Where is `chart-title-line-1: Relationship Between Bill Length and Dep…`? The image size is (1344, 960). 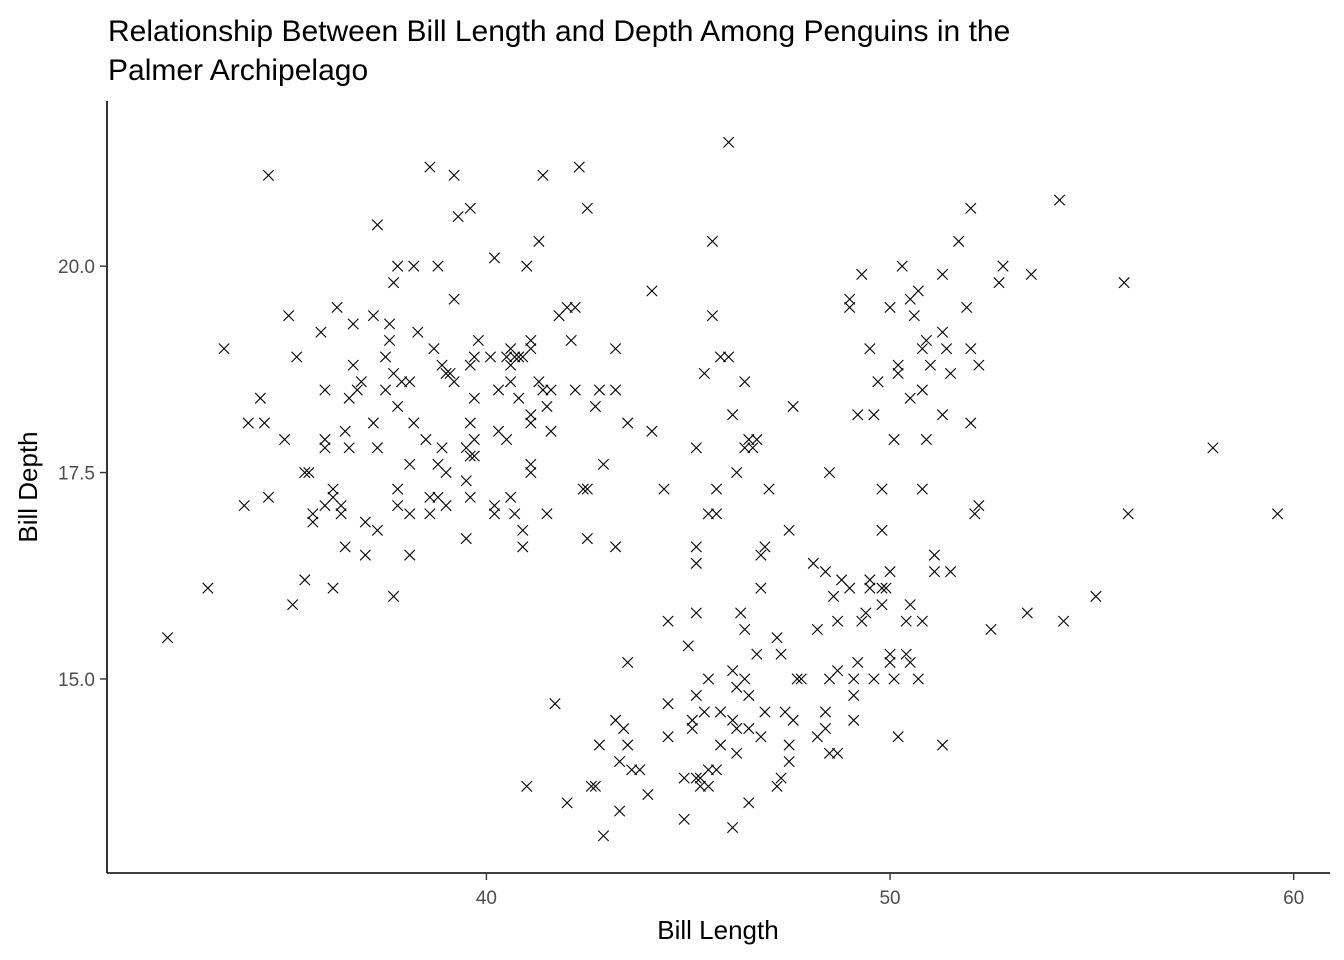 chart-title-line-1: Relationship Between Bill Length and Dep… is located at coordinates (559, 31).